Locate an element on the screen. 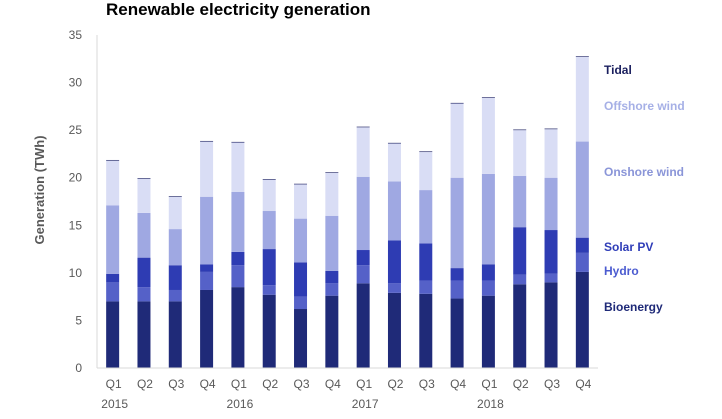 The width and height of the screenshot is (722, 419). legend-label-solar-pv: Solar PV is located at coordinates (628, 247).